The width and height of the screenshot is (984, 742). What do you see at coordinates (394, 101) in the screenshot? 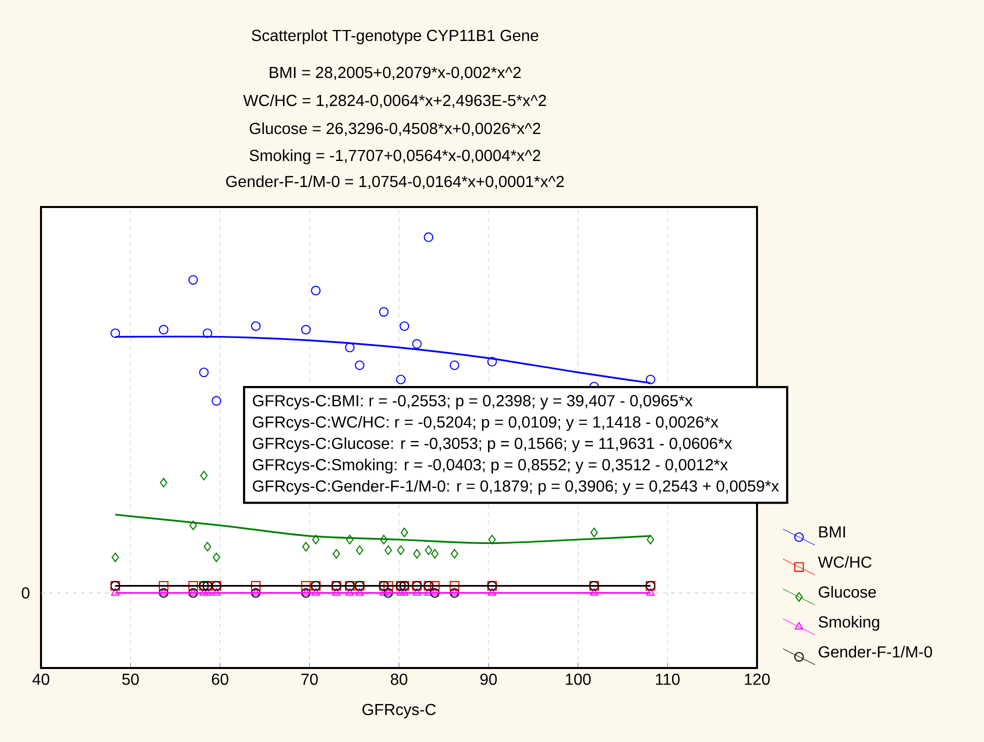
I see `text: WC/HC = 1,2824-0,0064*x+2,4963E-5*x^2` at bounding box center [394, 101].